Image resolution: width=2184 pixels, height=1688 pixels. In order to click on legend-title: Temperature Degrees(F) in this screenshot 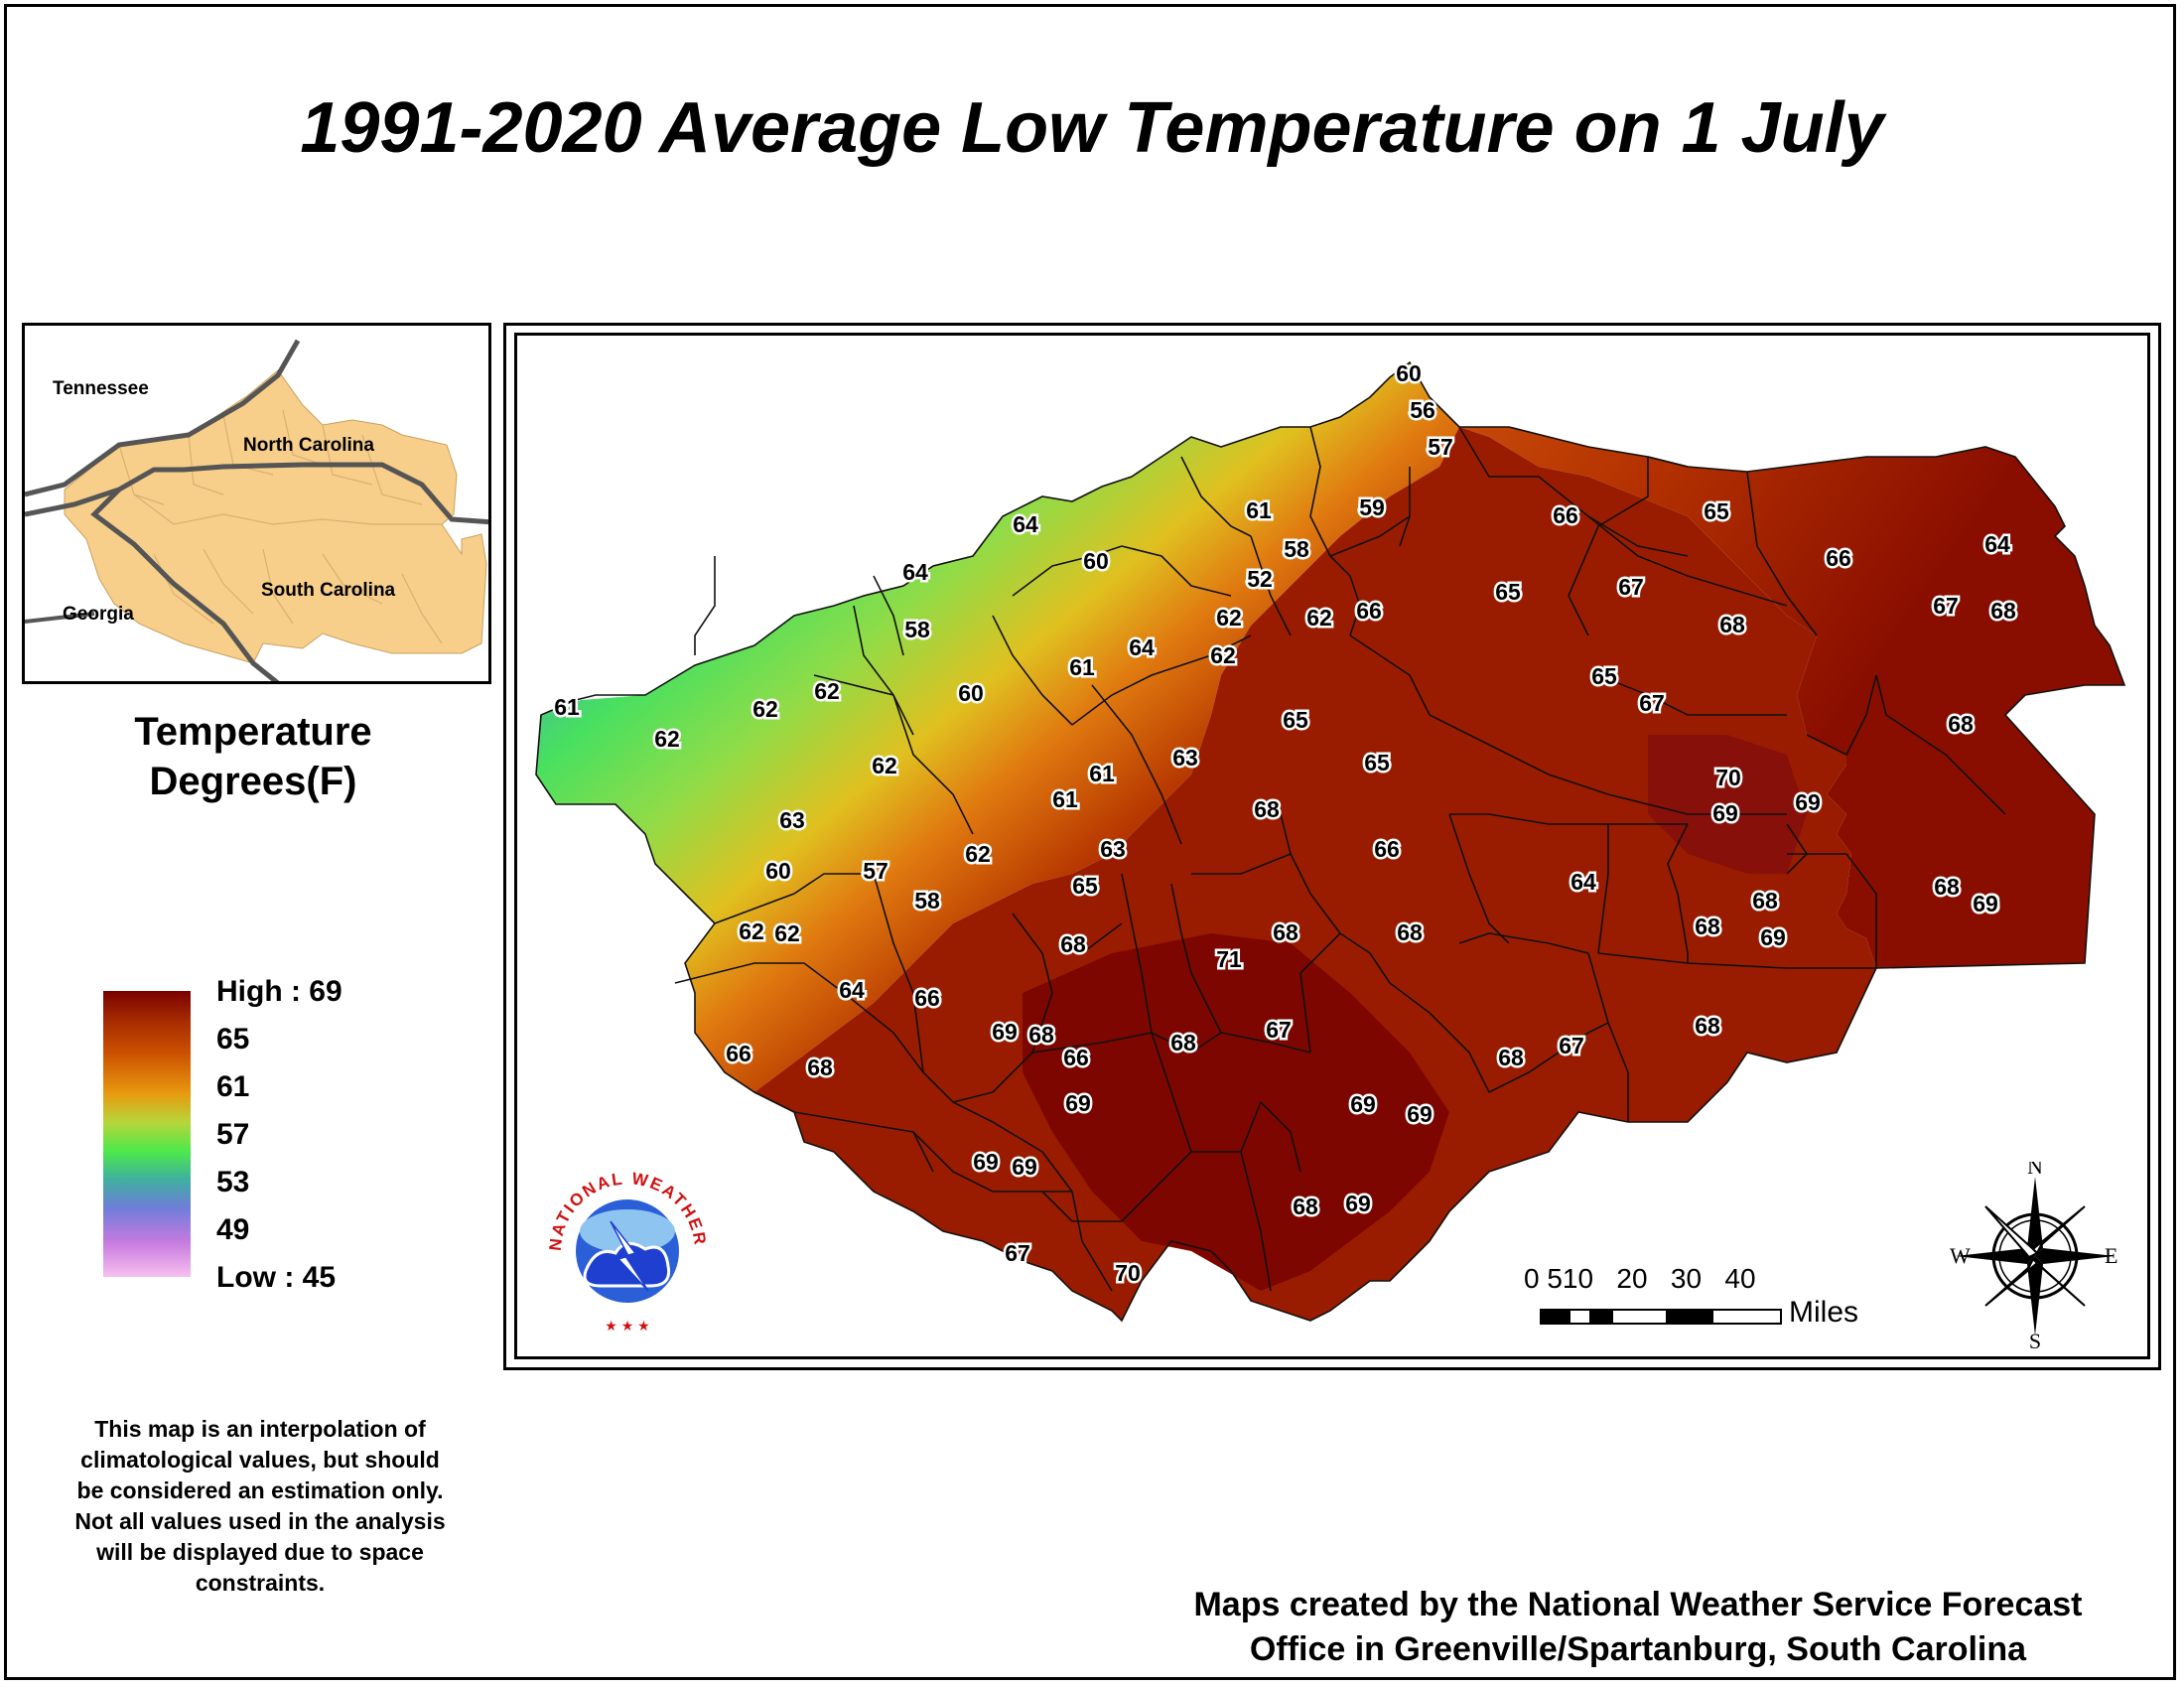, I will do `click(253, 756)`.